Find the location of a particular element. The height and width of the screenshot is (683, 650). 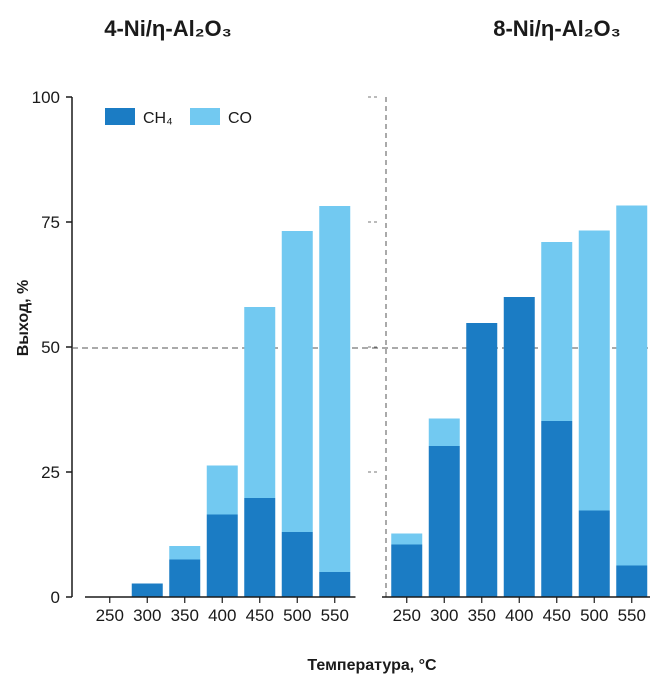

y-tick-label: 25 is located at coordinates (50, 472).